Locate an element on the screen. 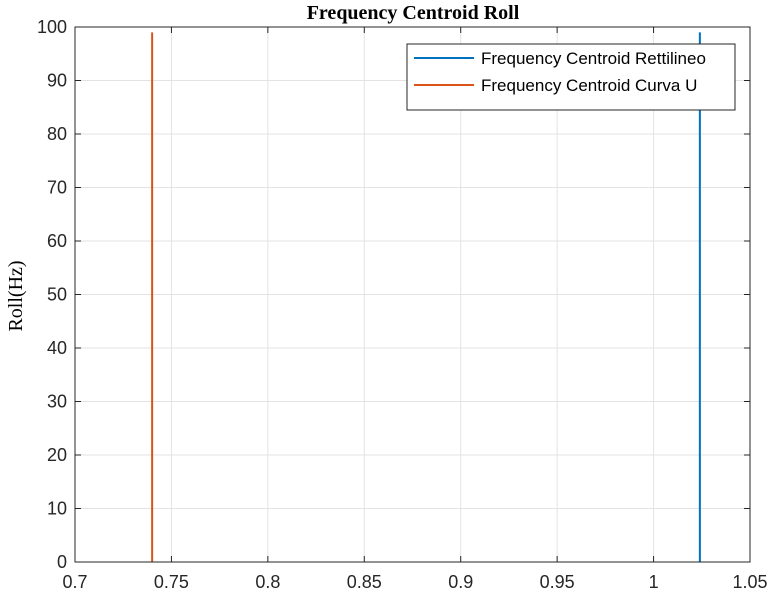  y-tick-label: 90 is located at coordinates (57, 81).